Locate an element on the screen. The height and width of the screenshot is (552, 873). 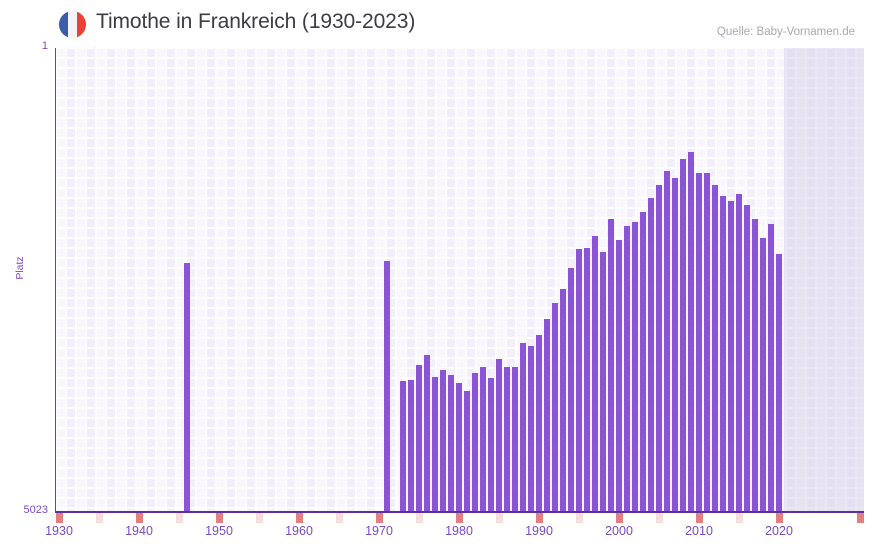
bar-2014 is located at coordinates (731, 355).